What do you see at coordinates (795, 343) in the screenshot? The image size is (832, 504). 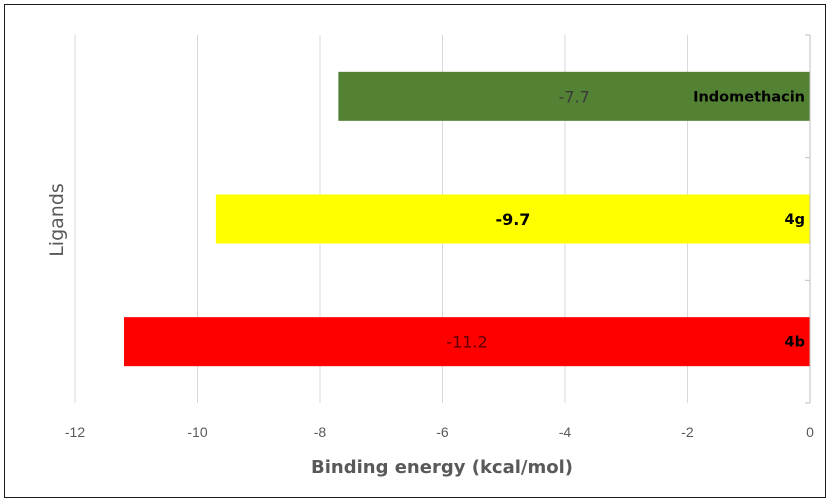 I see `category-label: 4b` at bounding box center [795, 343].